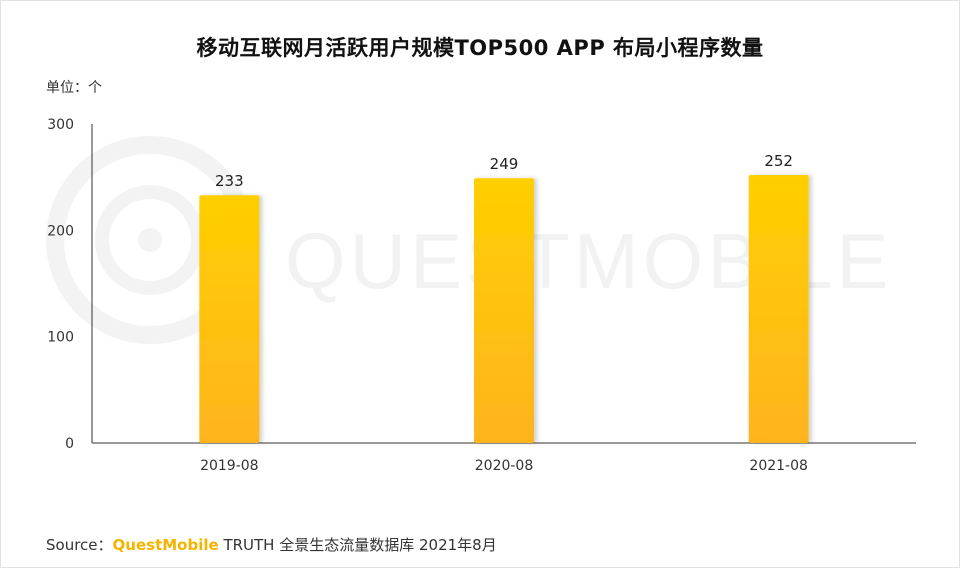 The image size is (960, 568). Describe the element at coordinates (229, 181) in the screenshot. I see `data-label: 233` at that location.